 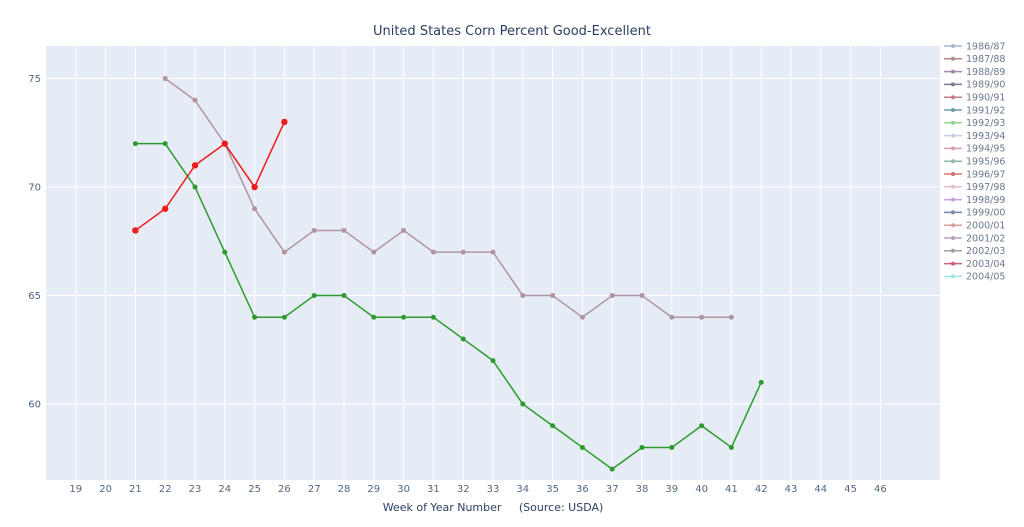 What do you see at coordinates (314, 489) in the screenshot?
I see `x-tick-label: 27` at bounding box center [314, 489].